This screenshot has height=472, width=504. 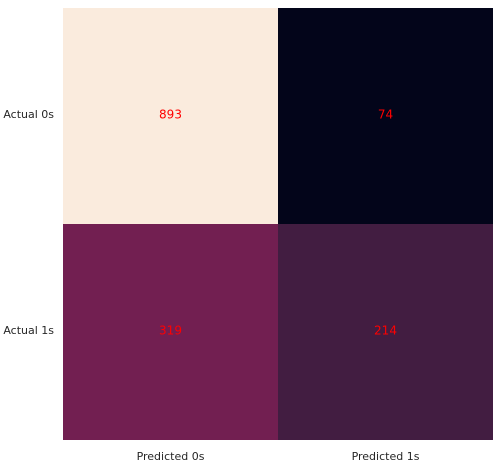 What do you see at coordinates (28, 330) in the screenshot?
I see `y-tick-label-1: Actual 1s` at bounding box center [28, 330].